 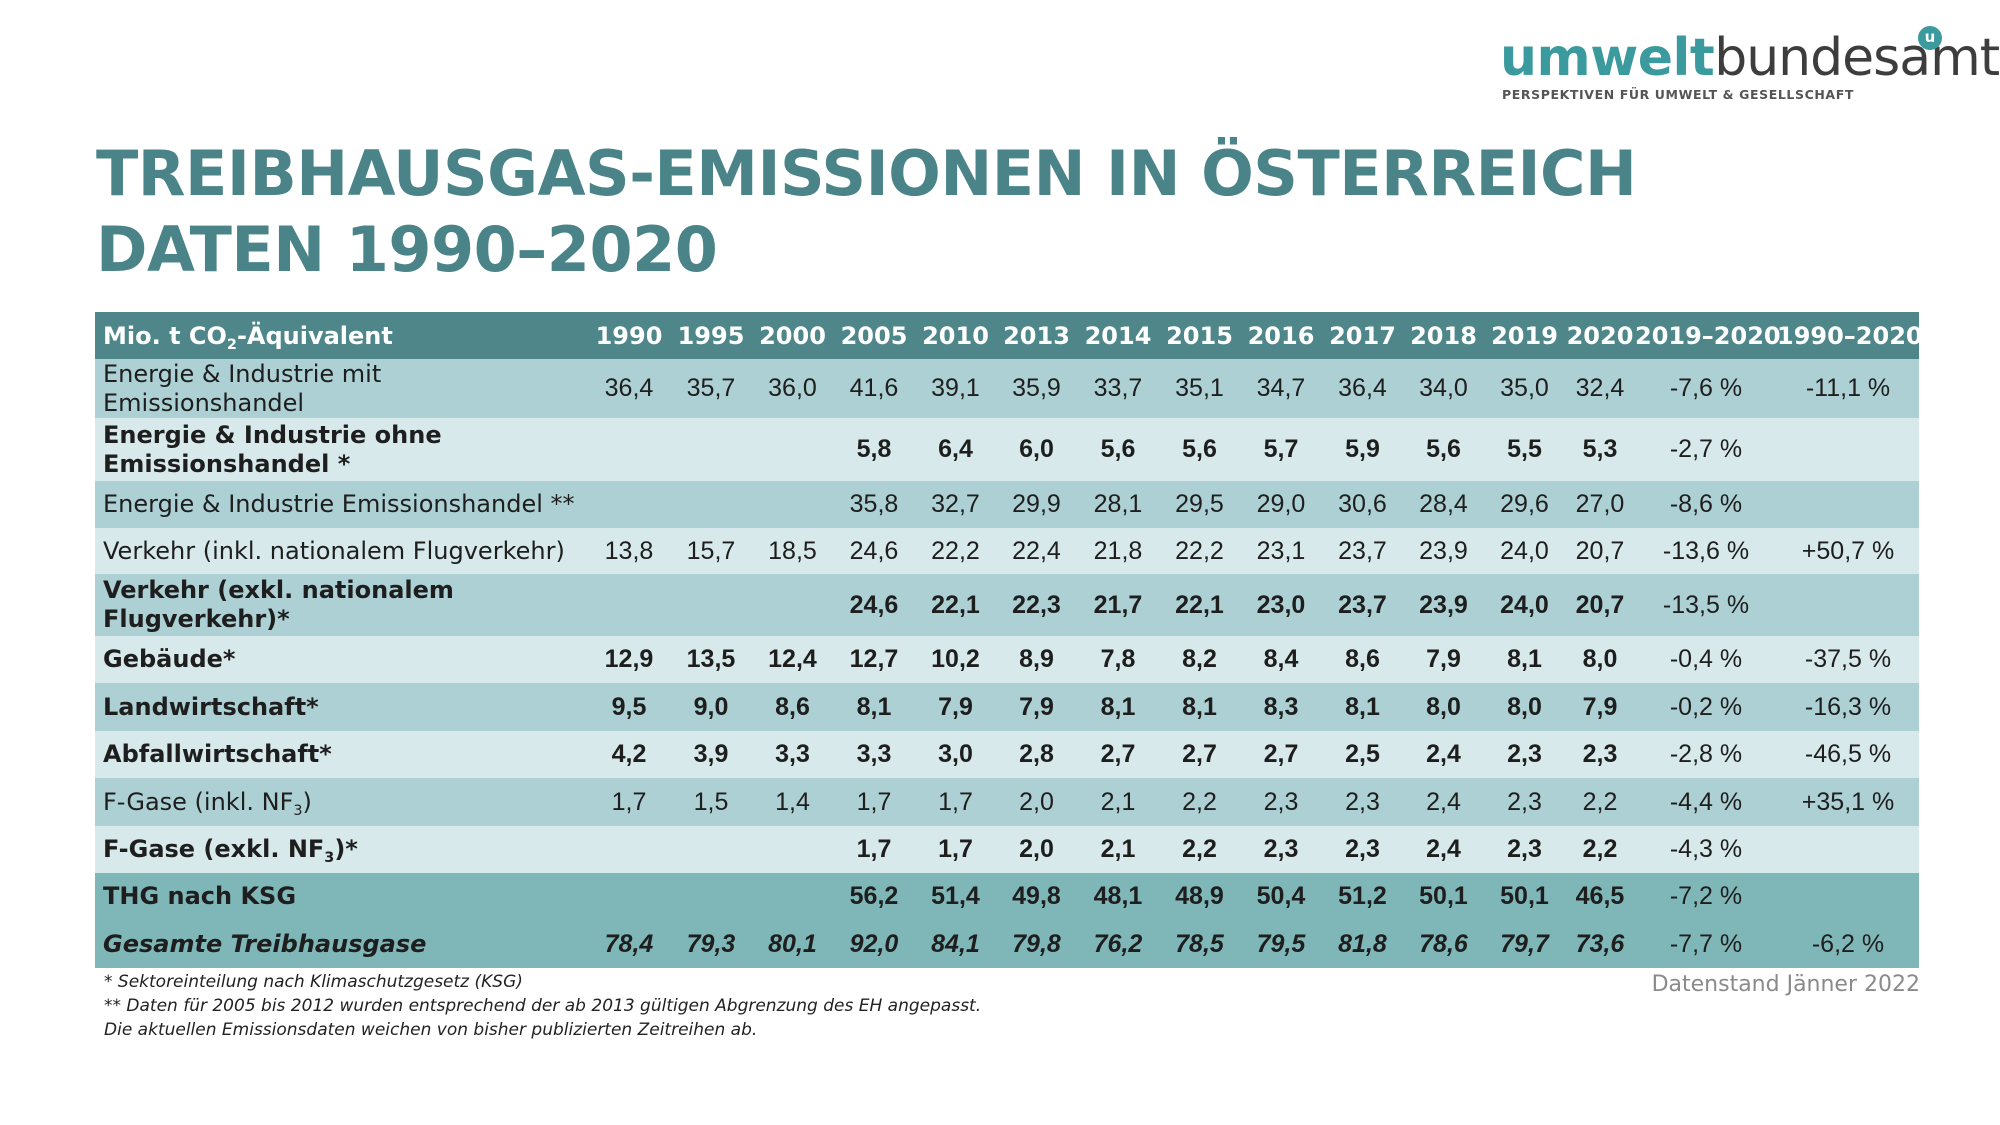 What do you see at coordinates (1362, 754) in the screenshot?
I see `value-cell: 2,5` at bounding box center [1362, 754].